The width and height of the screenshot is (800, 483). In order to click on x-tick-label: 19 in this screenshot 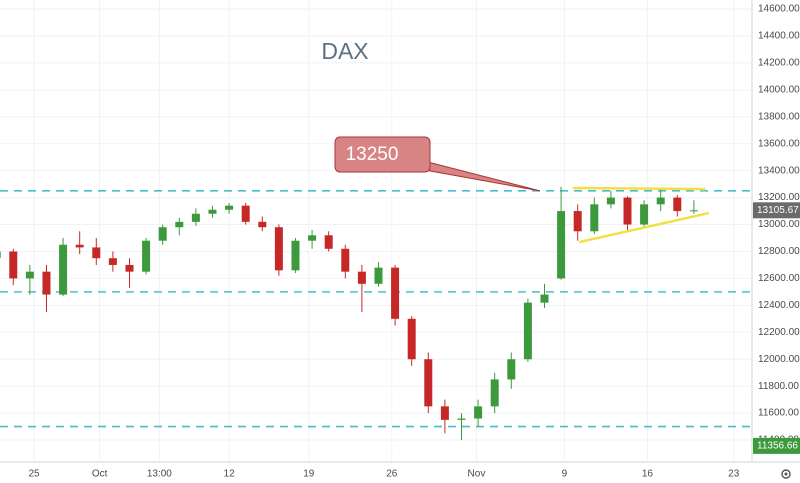, I will do `click(309, 474)`.